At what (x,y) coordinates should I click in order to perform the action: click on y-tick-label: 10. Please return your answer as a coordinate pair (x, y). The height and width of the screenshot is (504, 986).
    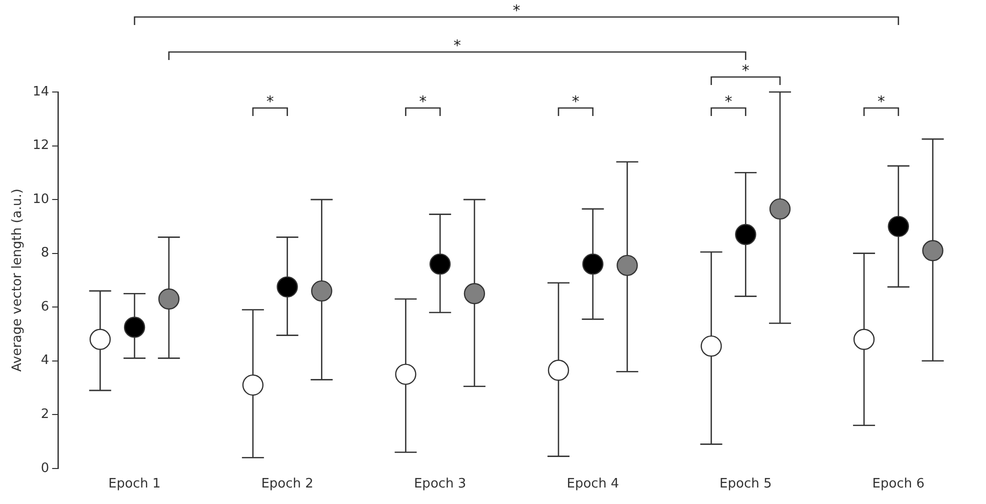
    Looking at the image, I should click on (41, 199).